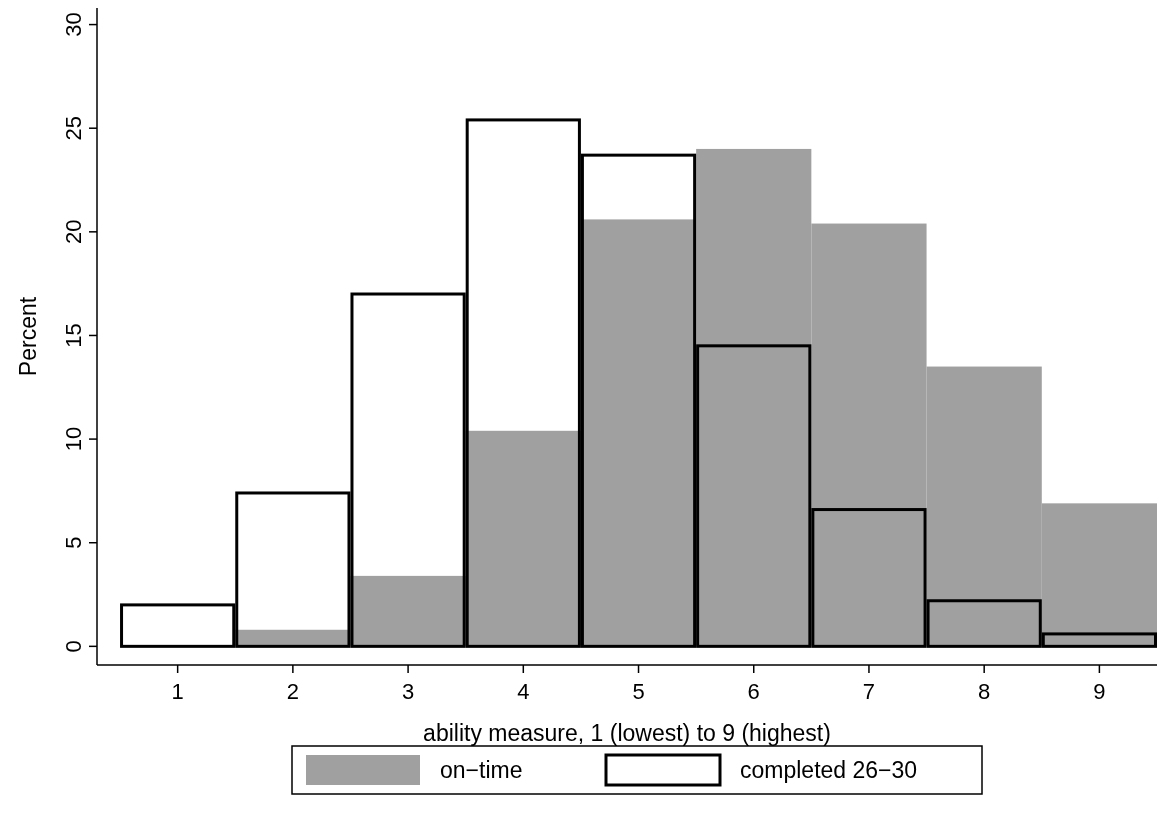 This screenshot has width=1161, height=822. Describe the element at coordinates (292, 691) in the screenshot. I see `x-tick-label: 2` at that location.